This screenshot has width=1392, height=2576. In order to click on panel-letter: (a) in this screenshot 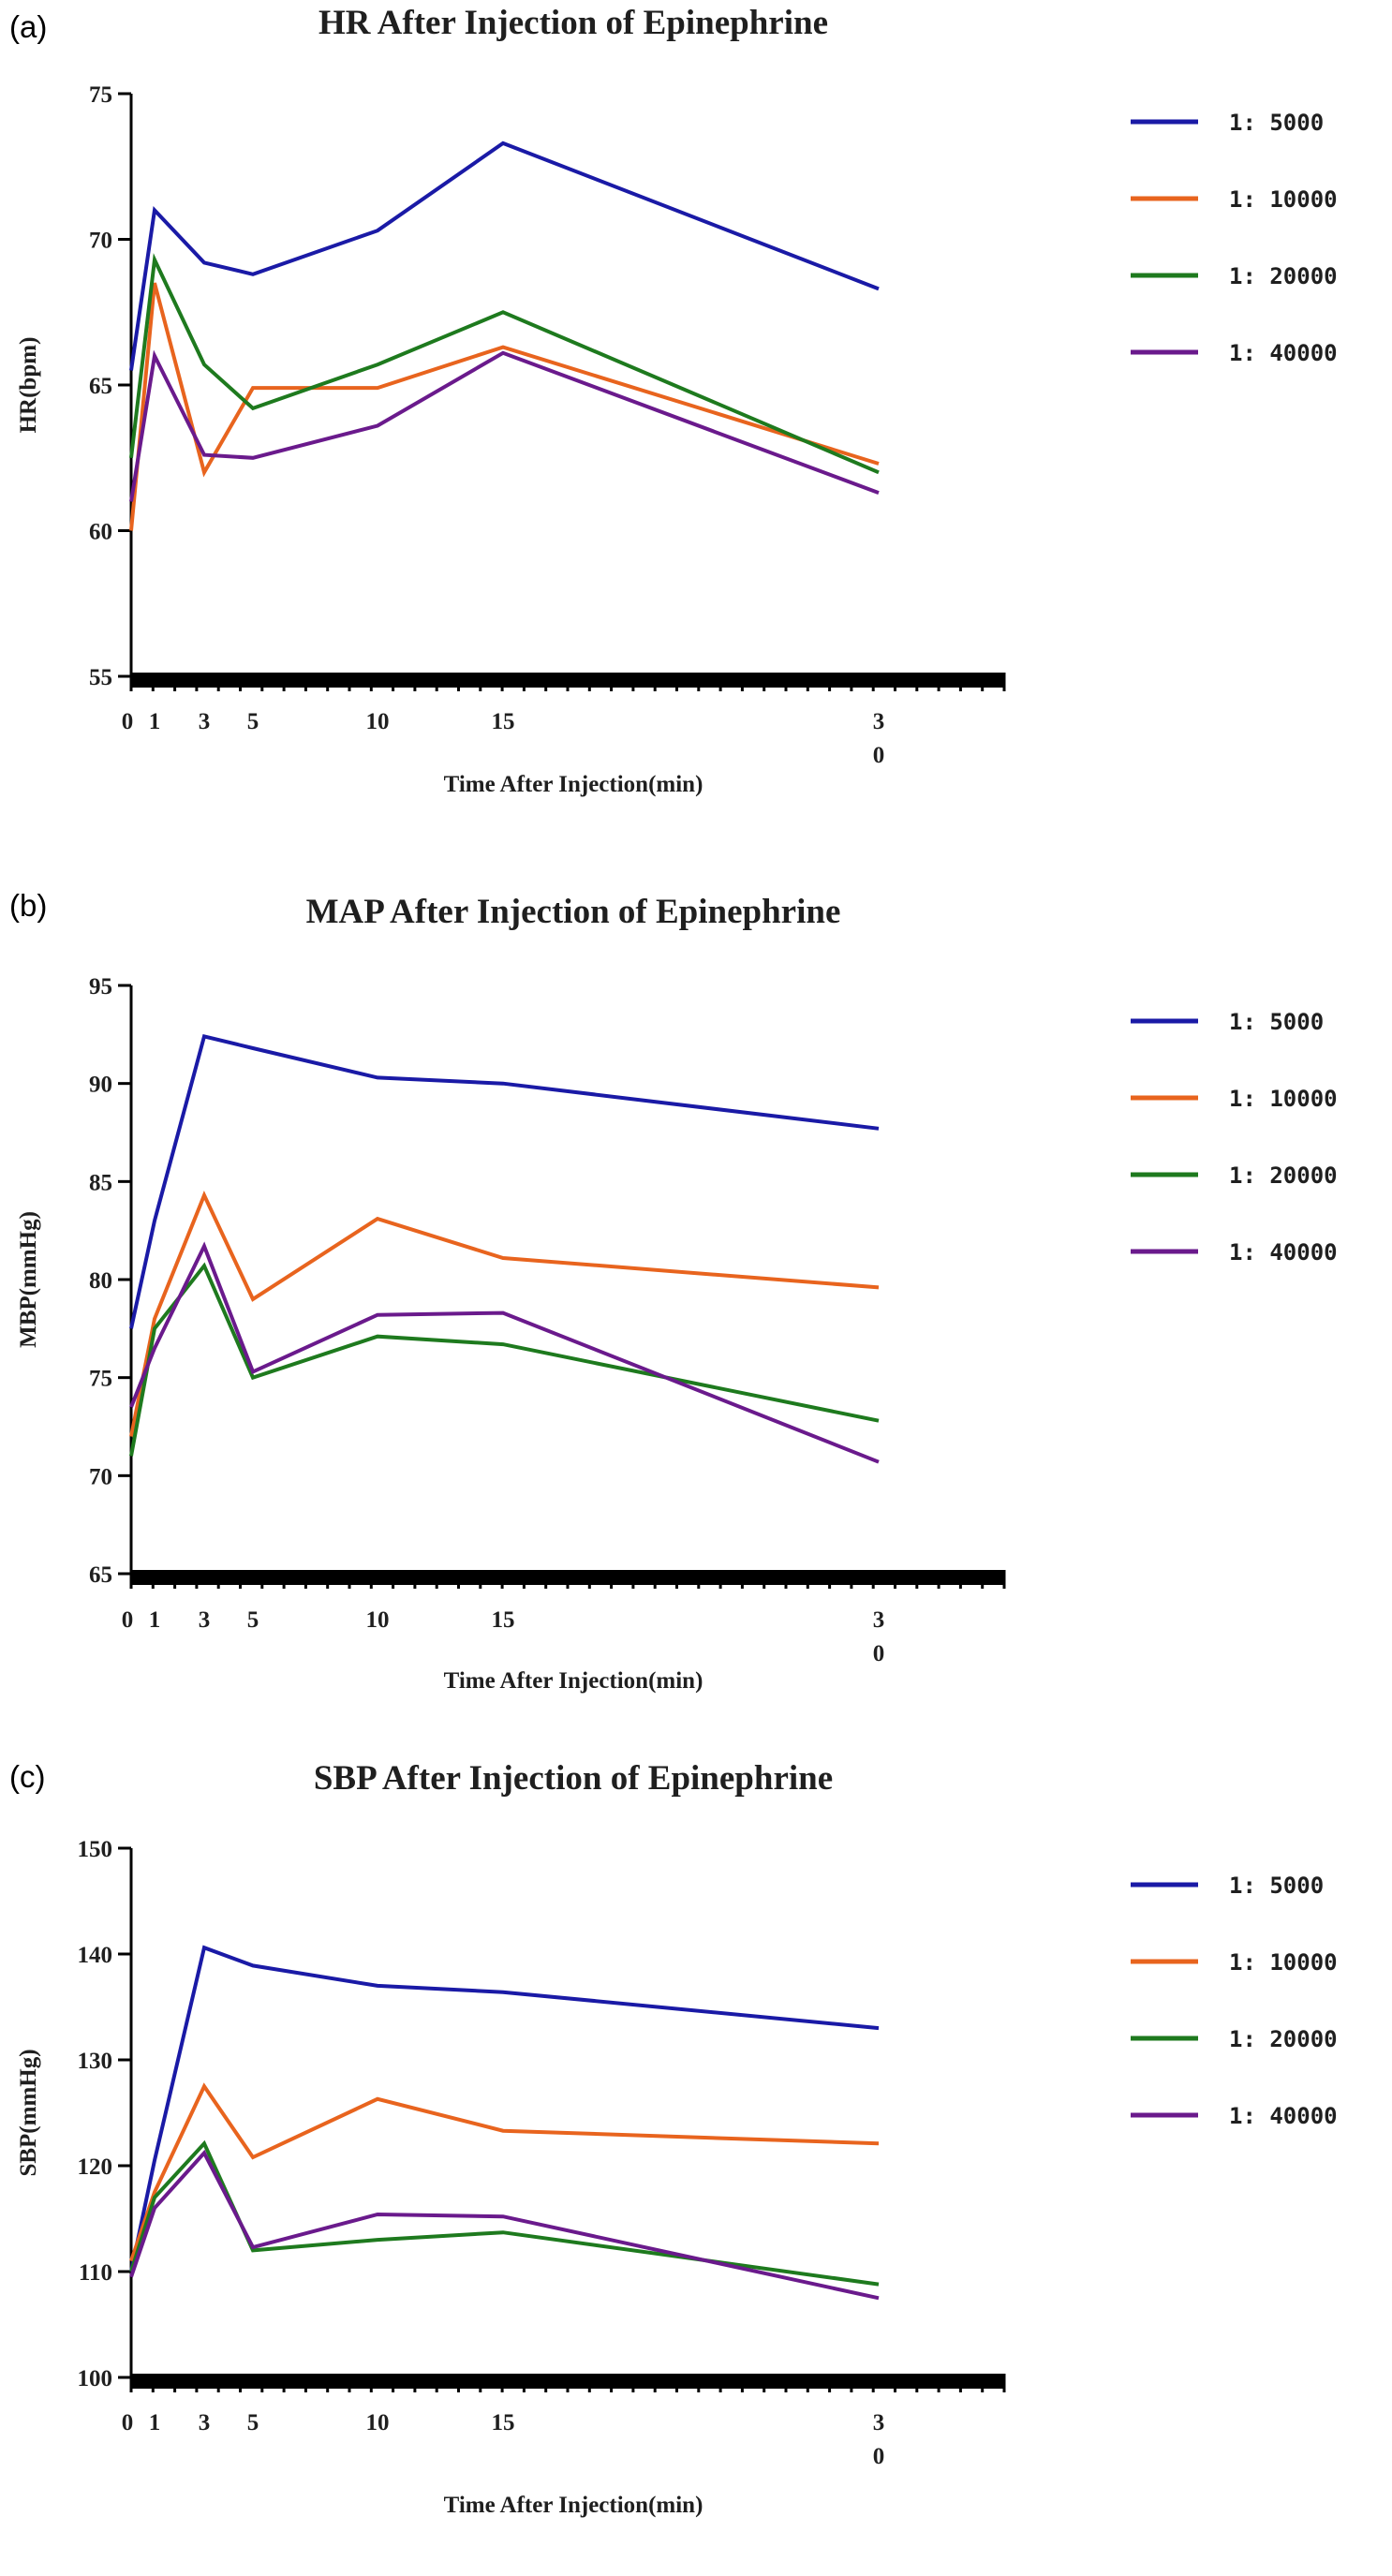, I will do `click(28, 26)`.